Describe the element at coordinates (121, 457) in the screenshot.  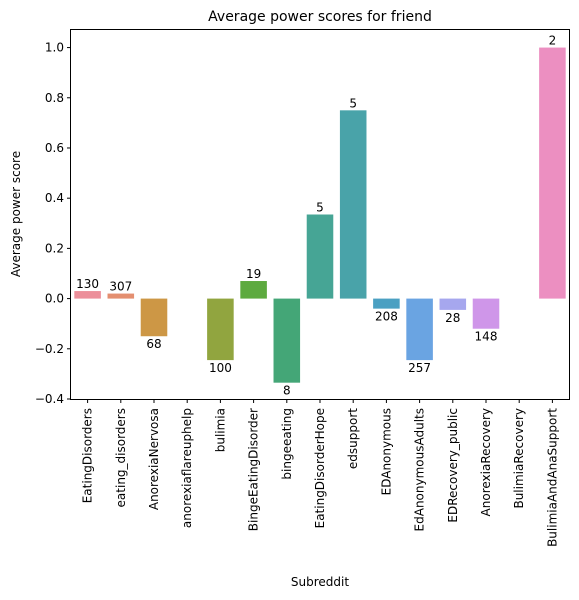
I see `x-tick-label: eating_disorders` at that location.